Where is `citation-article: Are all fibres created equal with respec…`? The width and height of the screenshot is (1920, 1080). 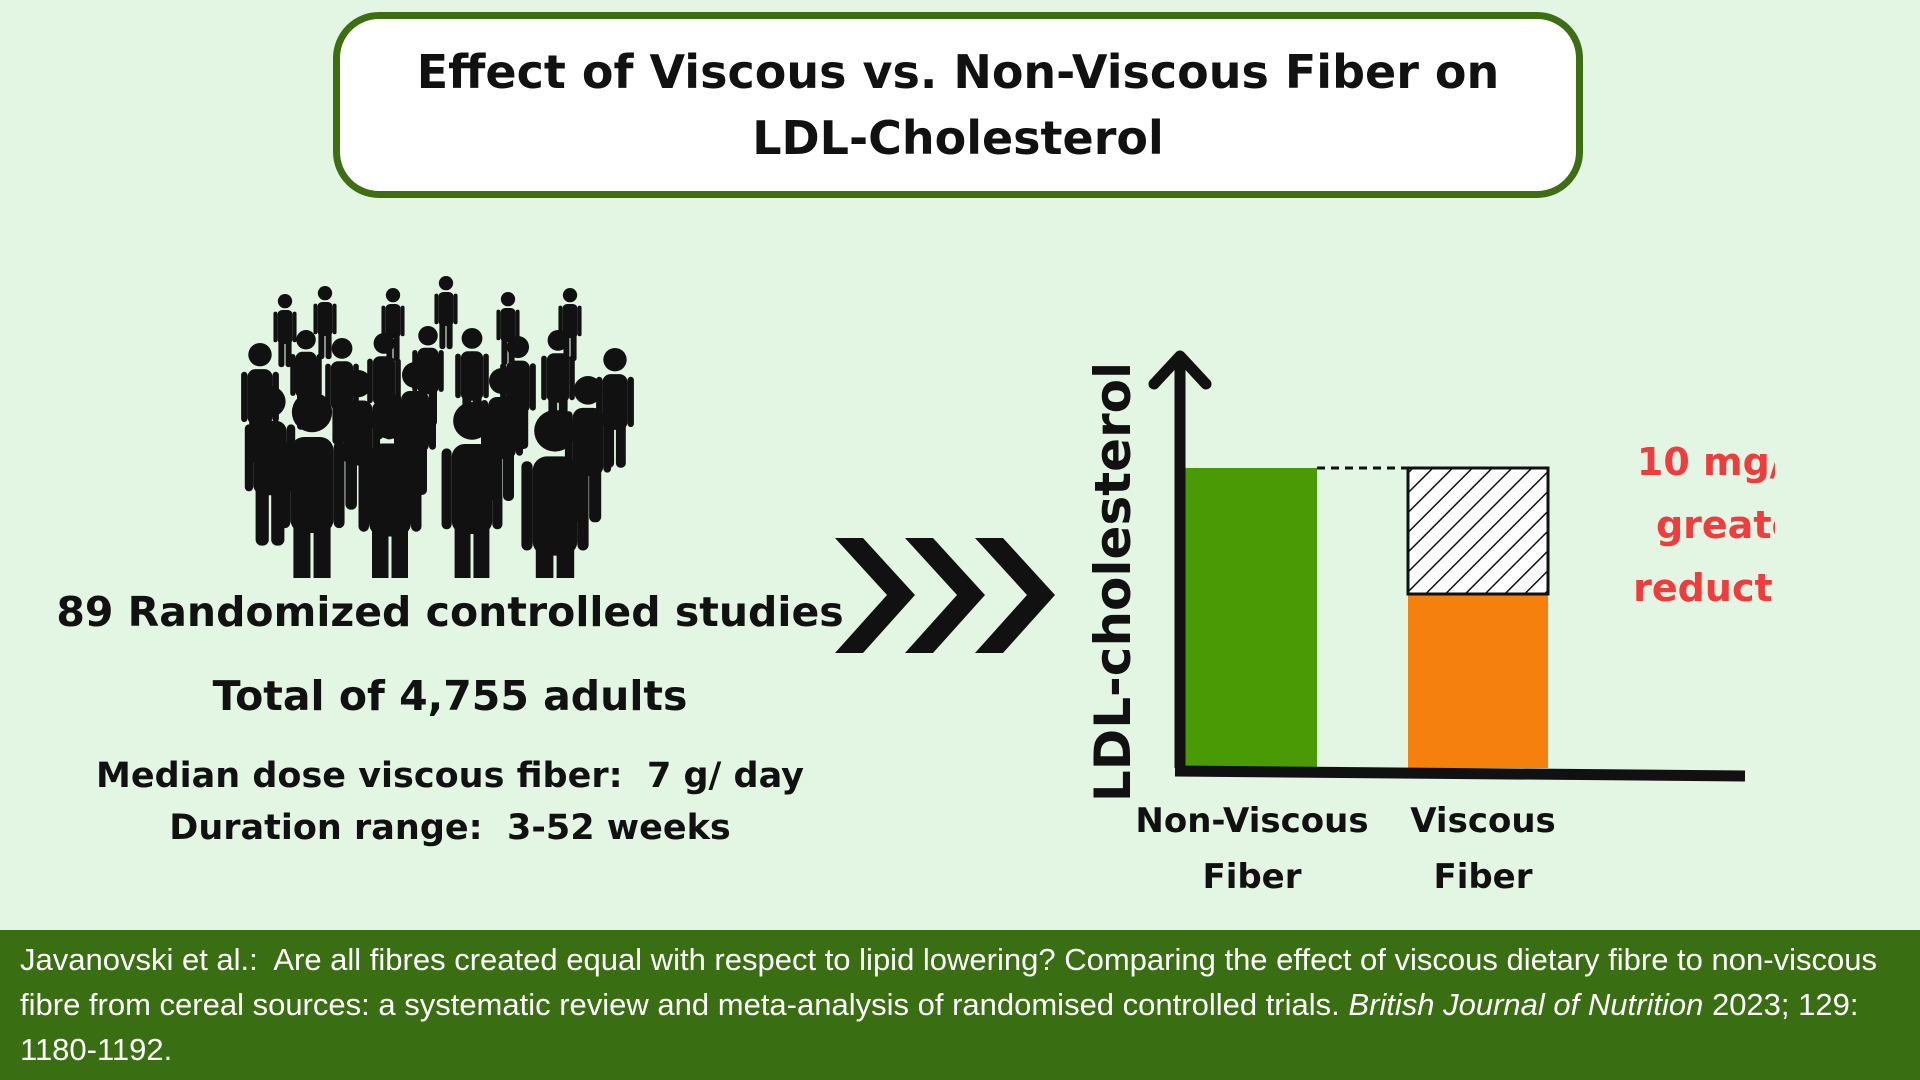
citation-article: Are all fibres created equal with respec… is located at coordinates (948, 982).